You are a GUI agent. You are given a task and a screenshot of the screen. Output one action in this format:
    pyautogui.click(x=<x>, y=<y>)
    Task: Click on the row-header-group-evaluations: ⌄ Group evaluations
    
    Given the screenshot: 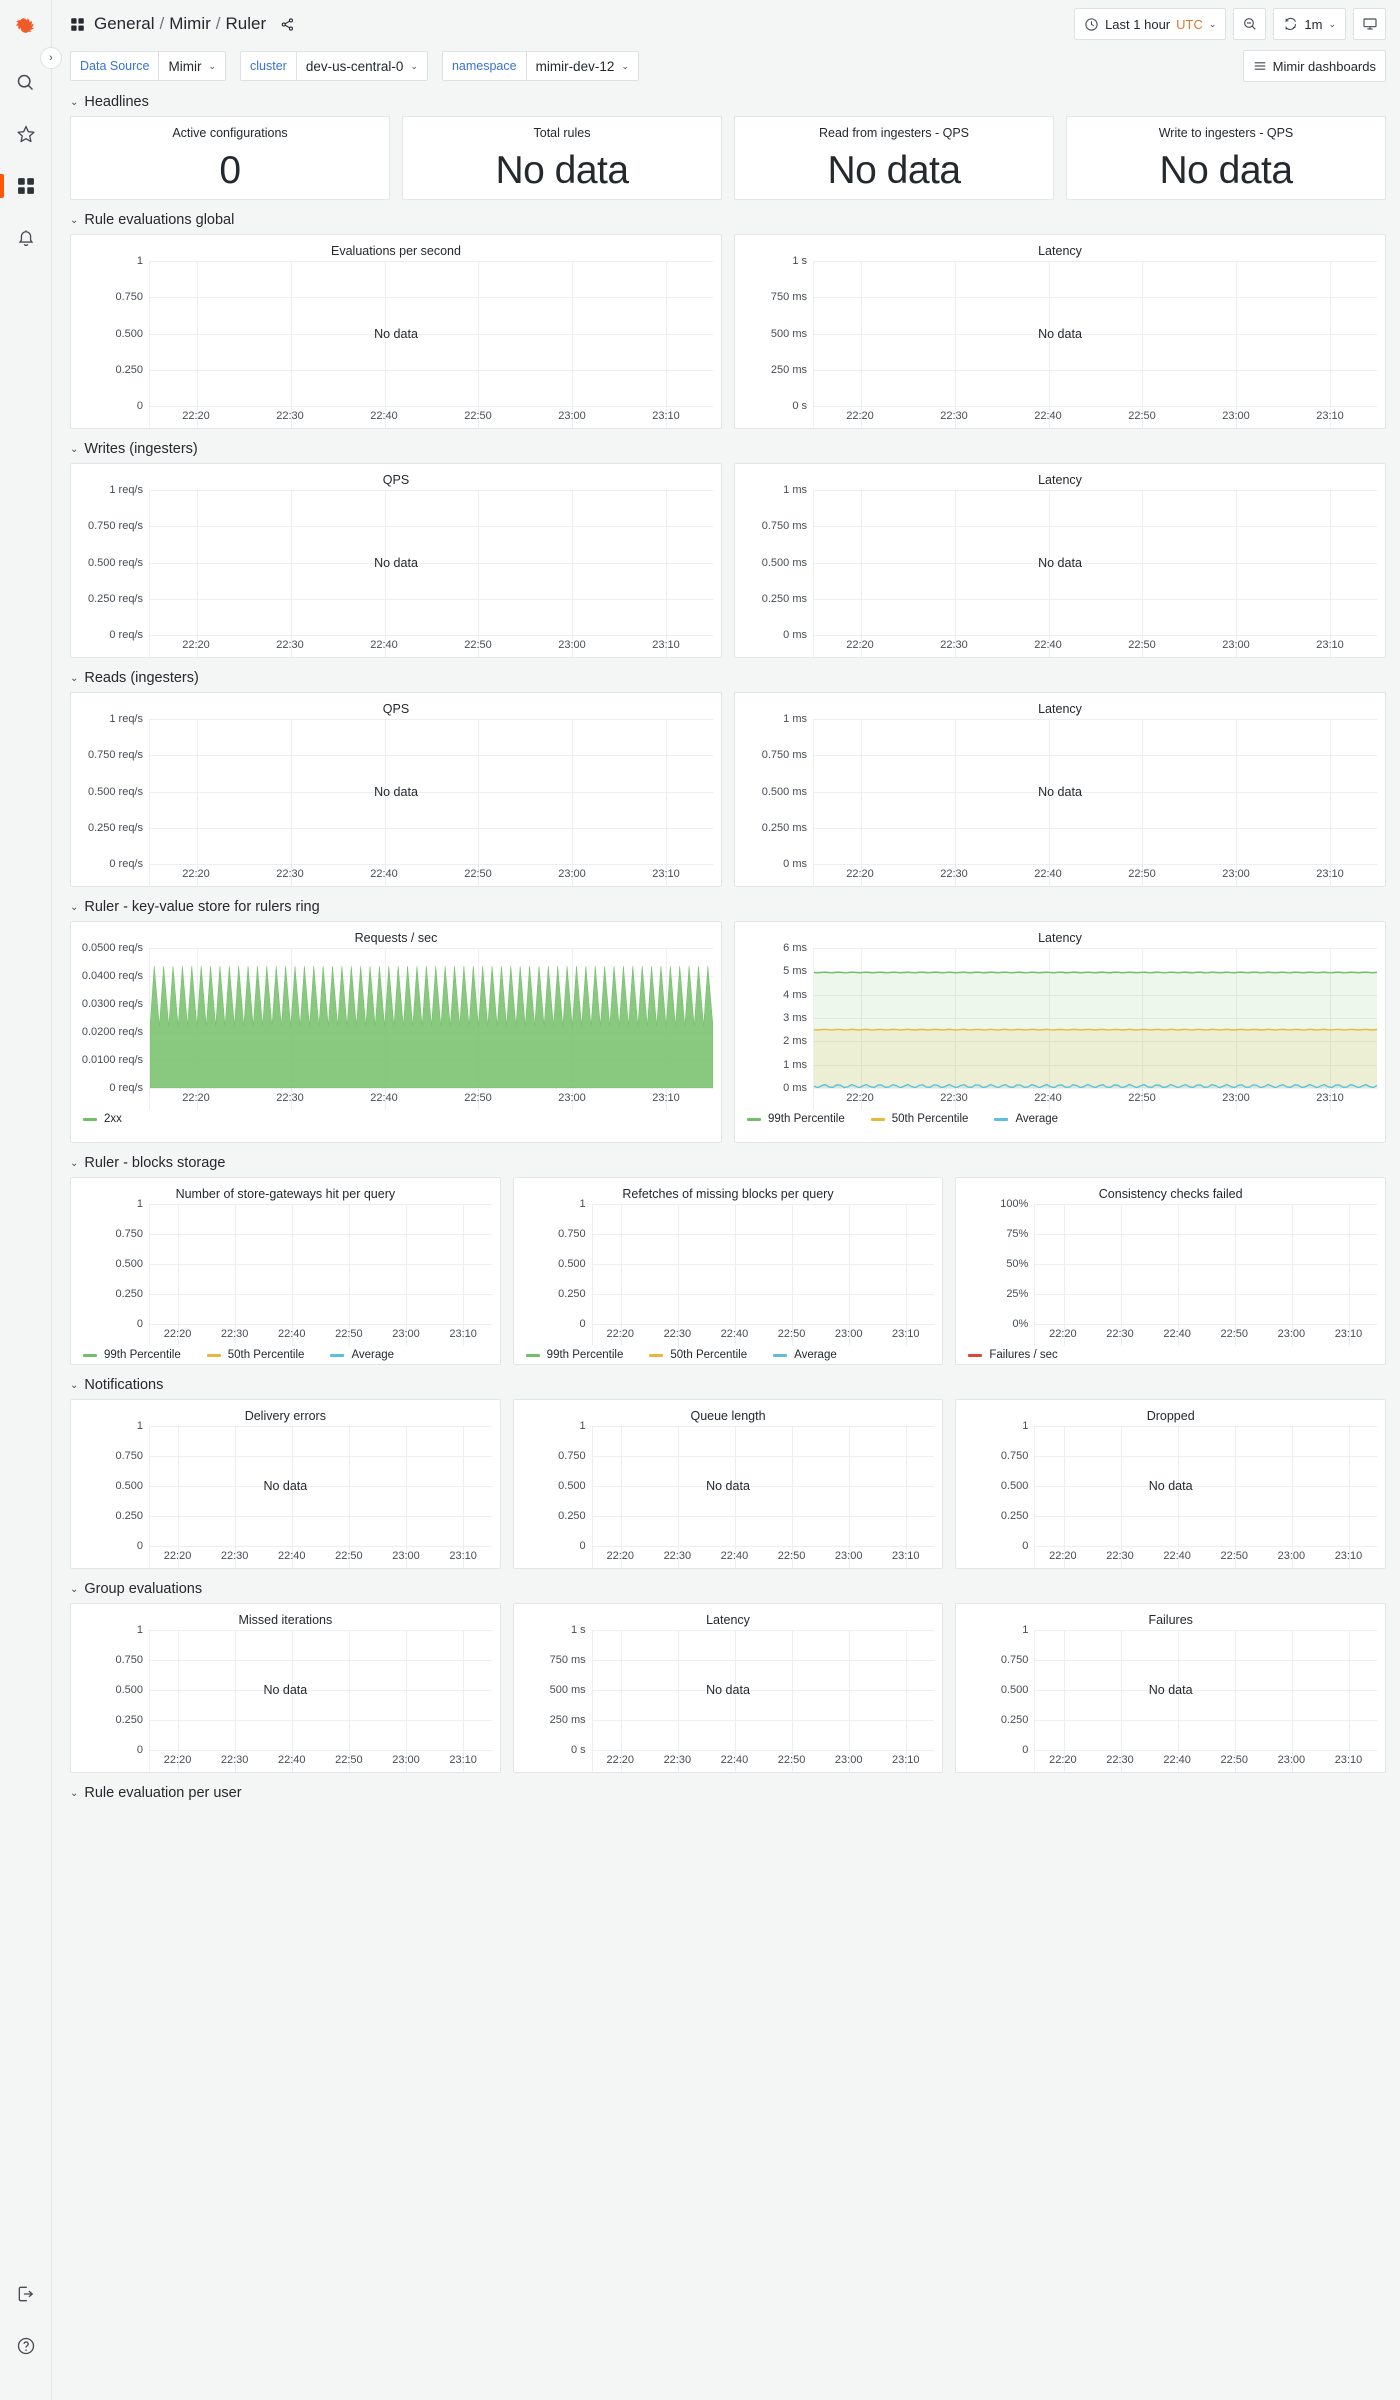 What is the action you would take?
    pyautogui.click(x=728, y=1589)
    